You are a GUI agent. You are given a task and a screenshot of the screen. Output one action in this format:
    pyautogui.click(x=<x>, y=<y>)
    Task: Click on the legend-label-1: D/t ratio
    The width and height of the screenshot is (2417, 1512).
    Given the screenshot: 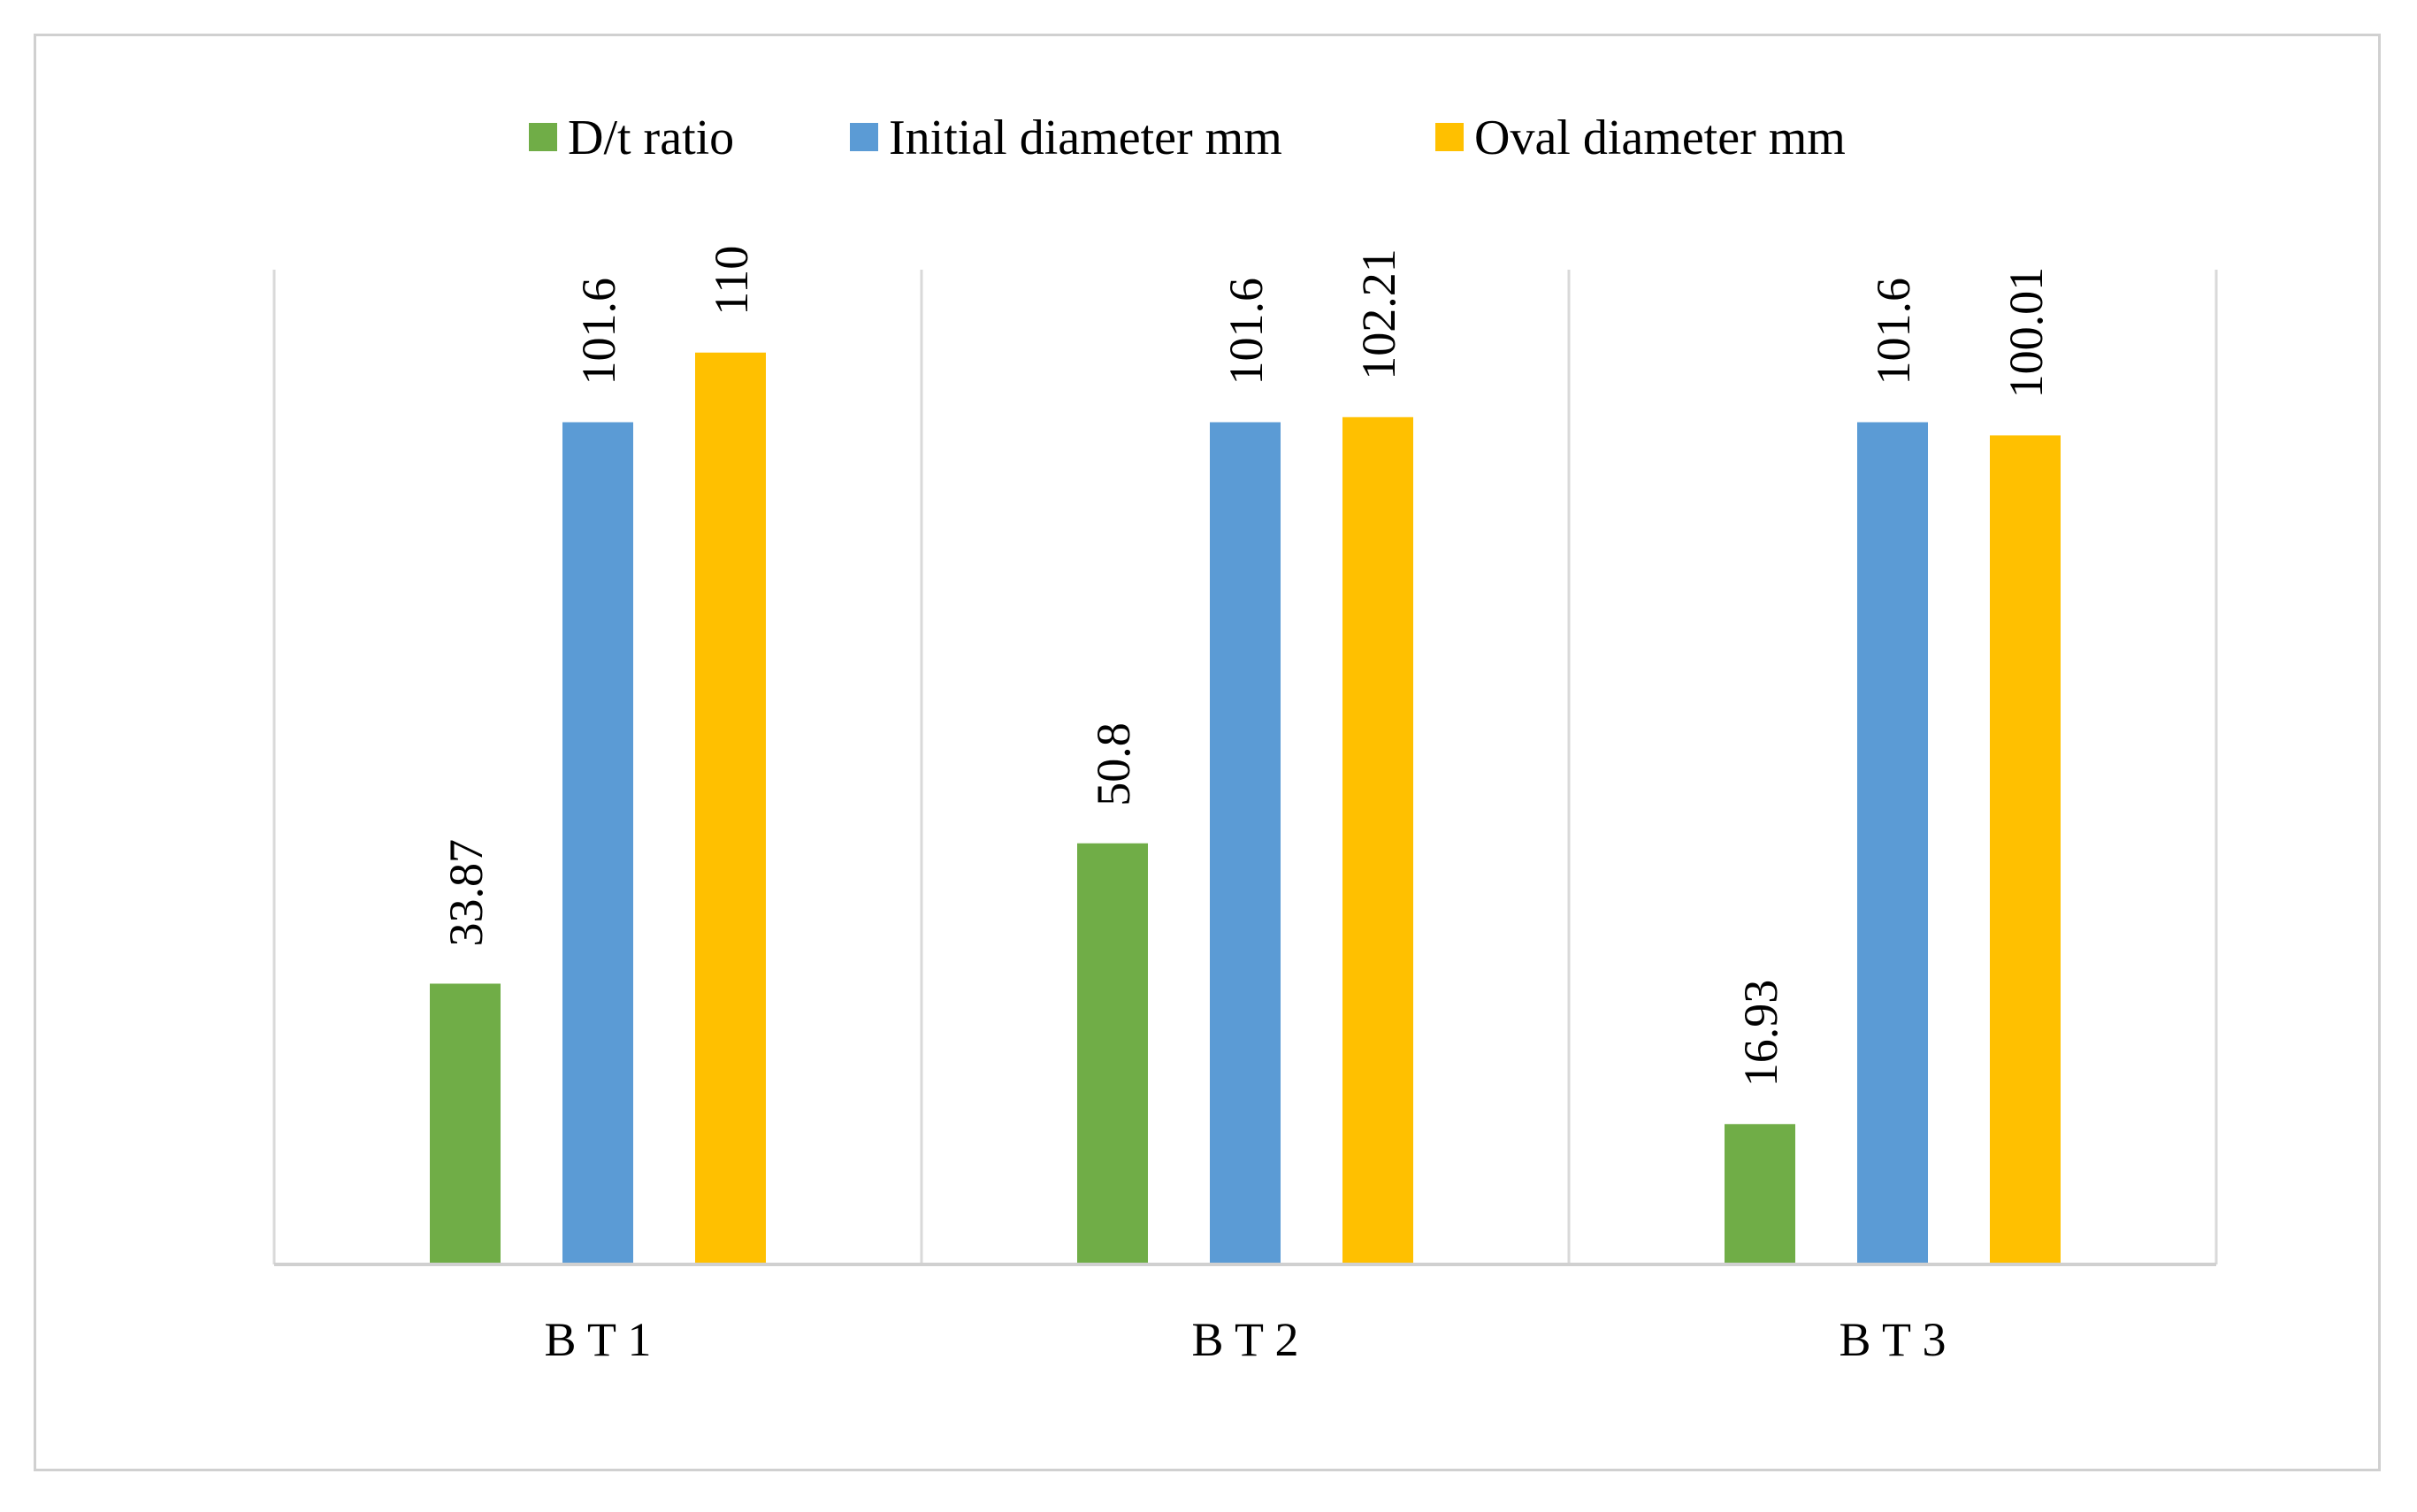 What is the action you would take?
    pyautogui.click(x=651, y=138)
    